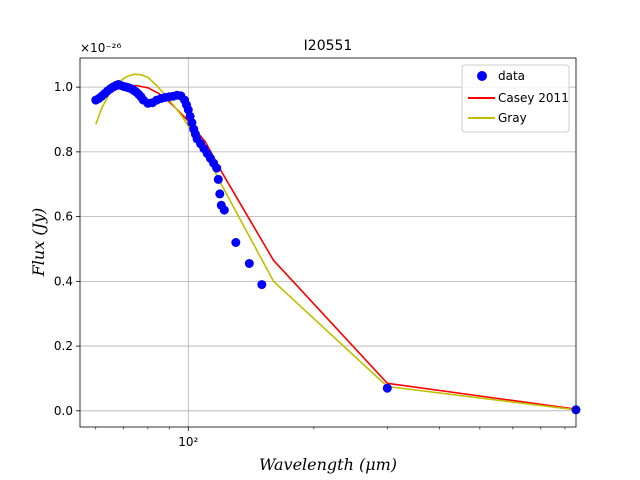 The height and width of the screenshot is (480, 640). What do you see at coordinates (533, 98) in the screenshot?
I see `legend-label-casey: Casey 2011` at bounding box center [533, 98].